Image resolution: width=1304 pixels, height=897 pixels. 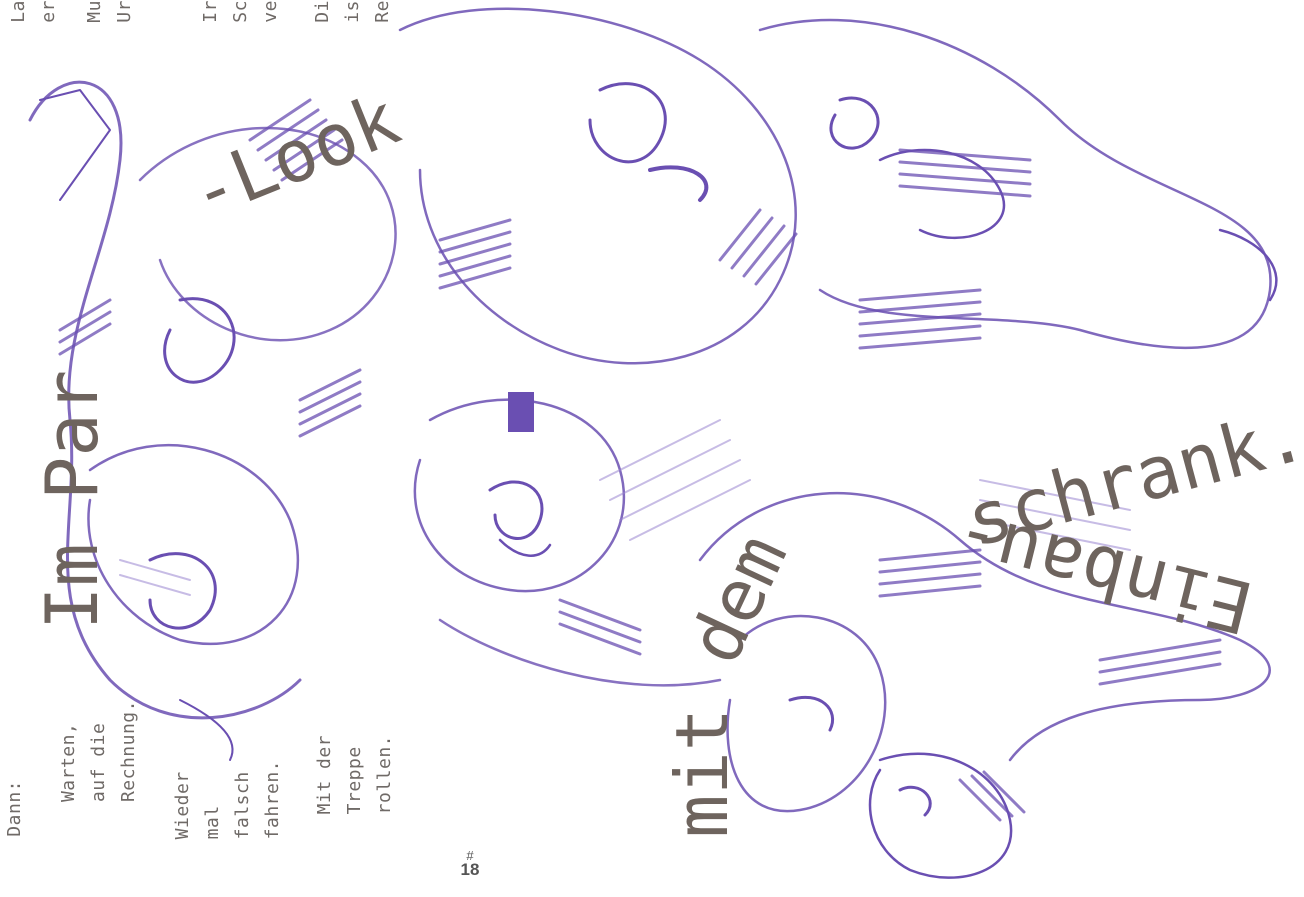 What do you see at coordinates (109, 11) in the screenshot?
I see `text-fragment-top-2: Mu Ur` at bounding box center [109, 11].